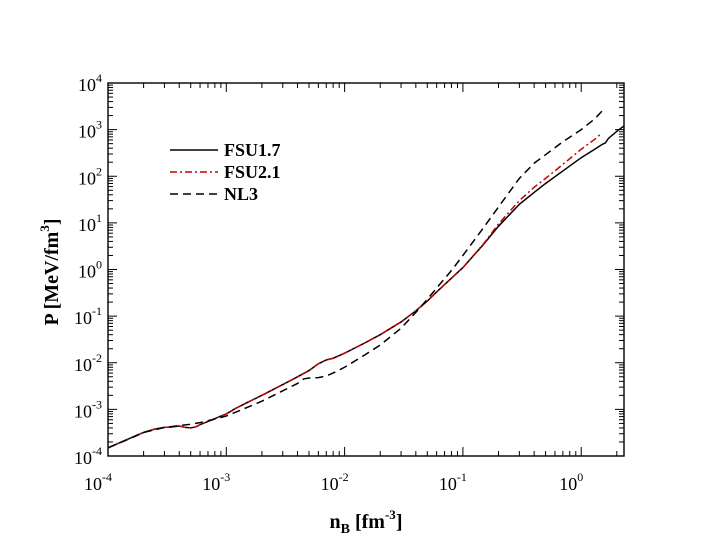  I want to click on x-tick-label: 10⁰, so click(571, 482).